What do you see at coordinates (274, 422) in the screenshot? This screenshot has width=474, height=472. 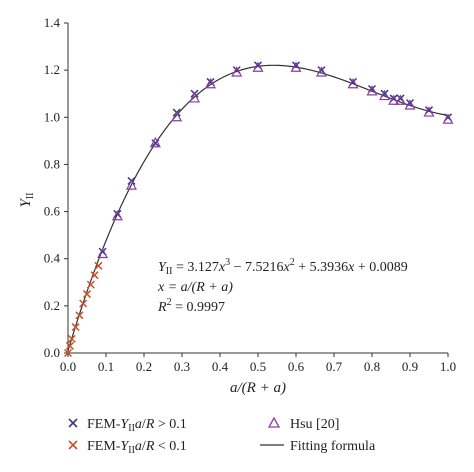 I see `legend-triangle-icon` at bounding box center [274, 422].